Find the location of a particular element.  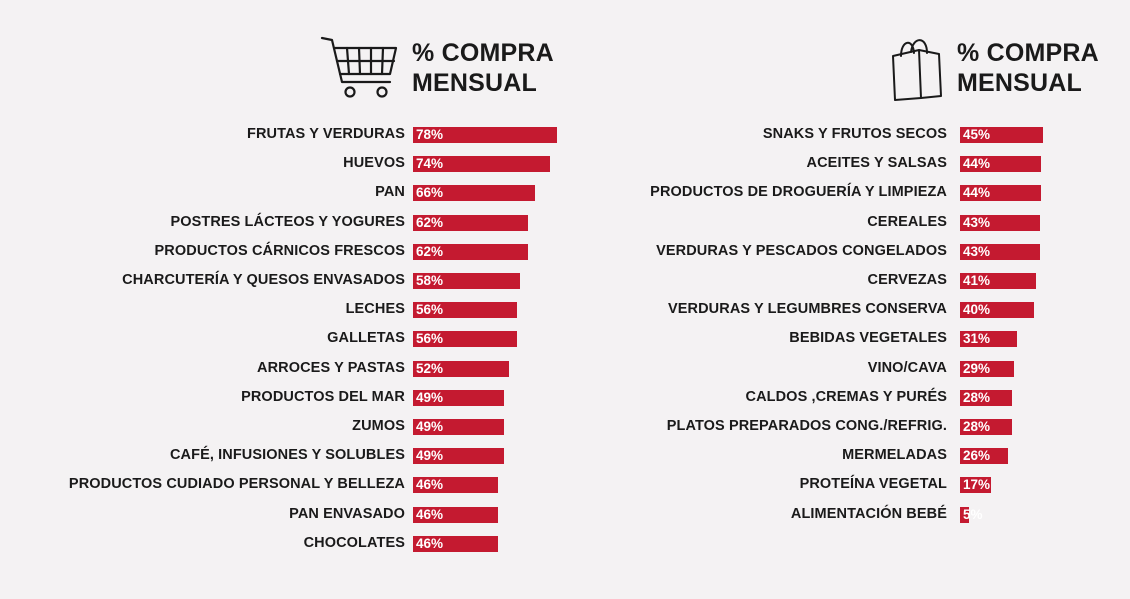

bar-value-label: 45% is located at coordinates (977, 134).